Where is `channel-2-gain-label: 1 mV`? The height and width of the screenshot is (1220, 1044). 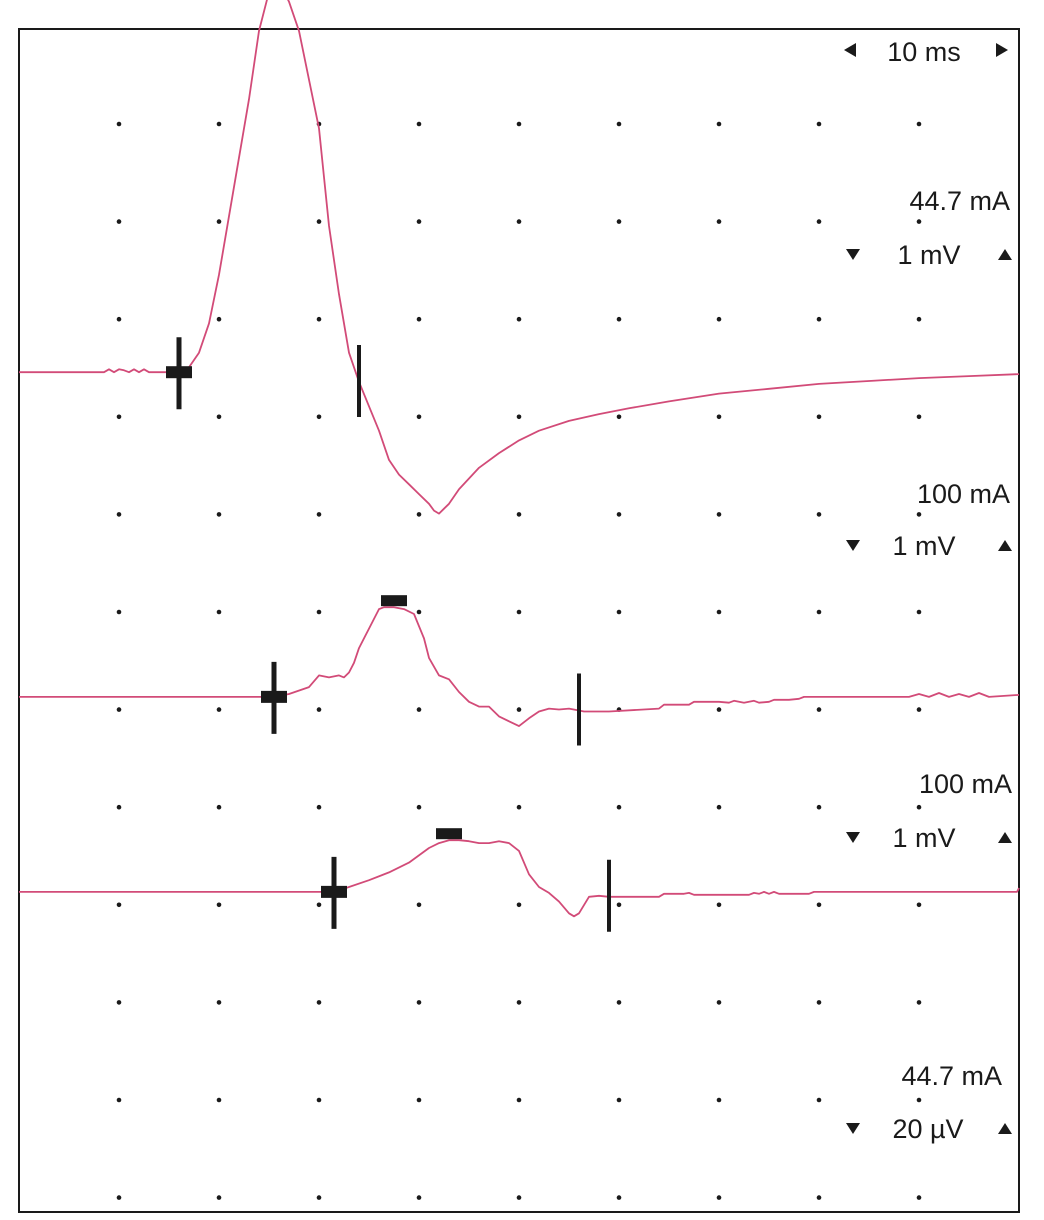 channel-2-gain-label: 1 mV is located at coordinates (923, 546).